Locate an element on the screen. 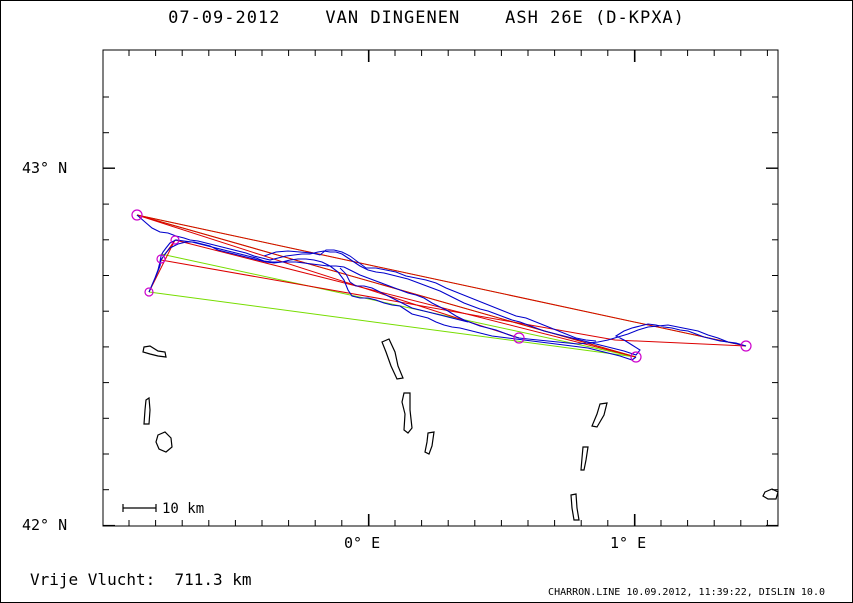  scale-bar: 10 km is located at coordinates (163, 509).